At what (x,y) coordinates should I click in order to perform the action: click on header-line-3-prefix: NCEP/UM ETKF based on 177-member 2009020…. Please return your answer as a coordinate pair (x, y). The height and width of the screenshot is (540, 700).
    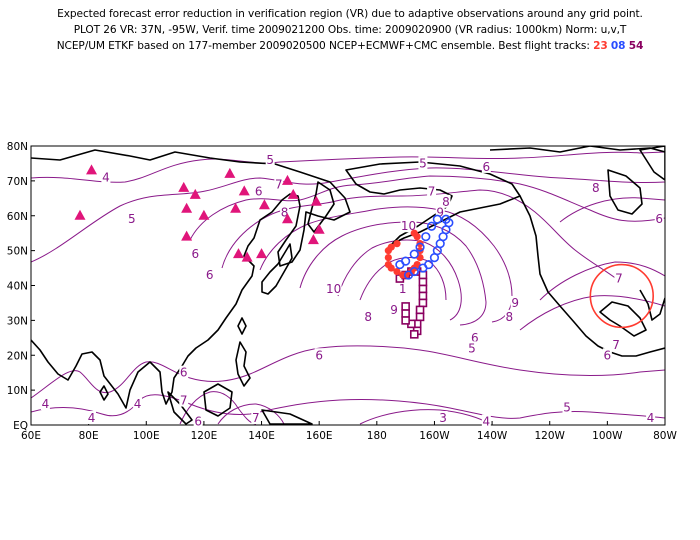
    Looking at the image, I should click on (323, 46).